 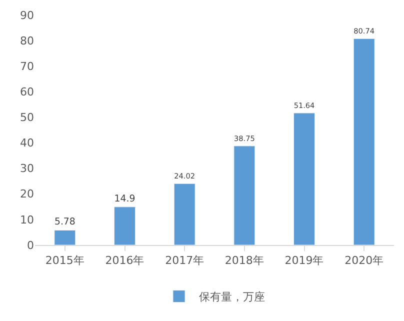 I want to click on data-label: 5.78, so click(x=65, y=222).